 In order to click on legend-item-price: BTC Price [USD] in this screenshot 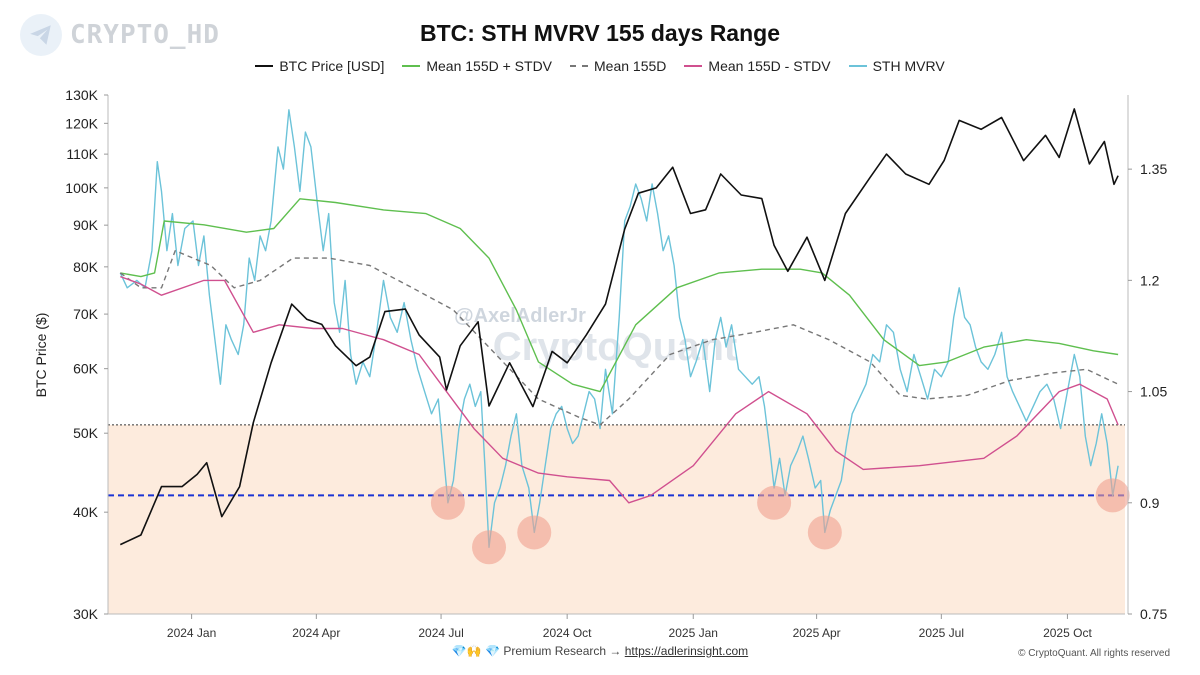, I will do `click(319, 66)`.